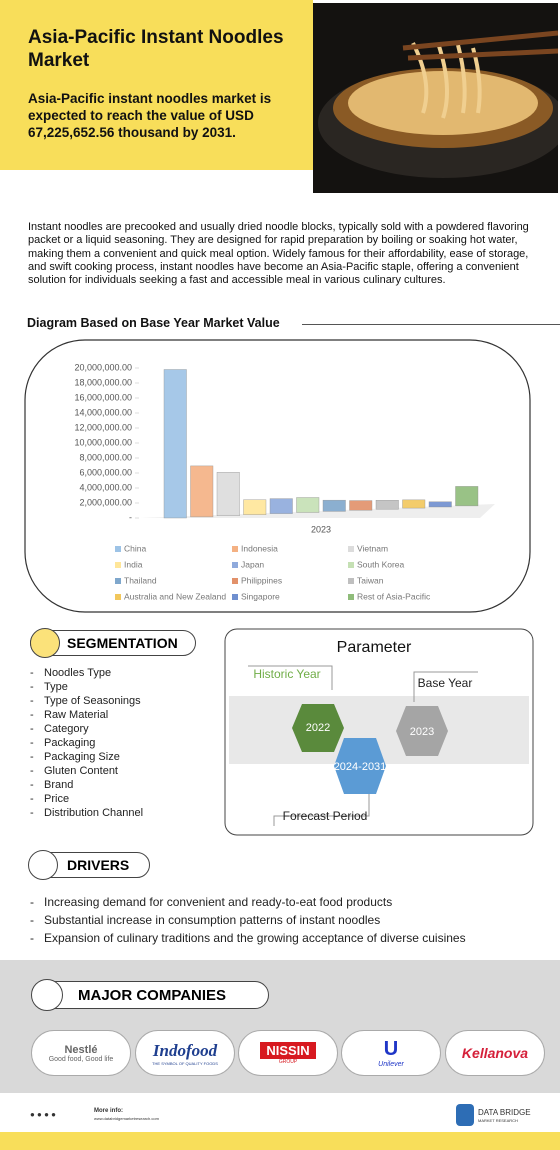 The height and width of the screenshot is (1150, 560). Describe the element at coordinates (86, 729) in the screenshot. I see `list-item: Category` at that location.